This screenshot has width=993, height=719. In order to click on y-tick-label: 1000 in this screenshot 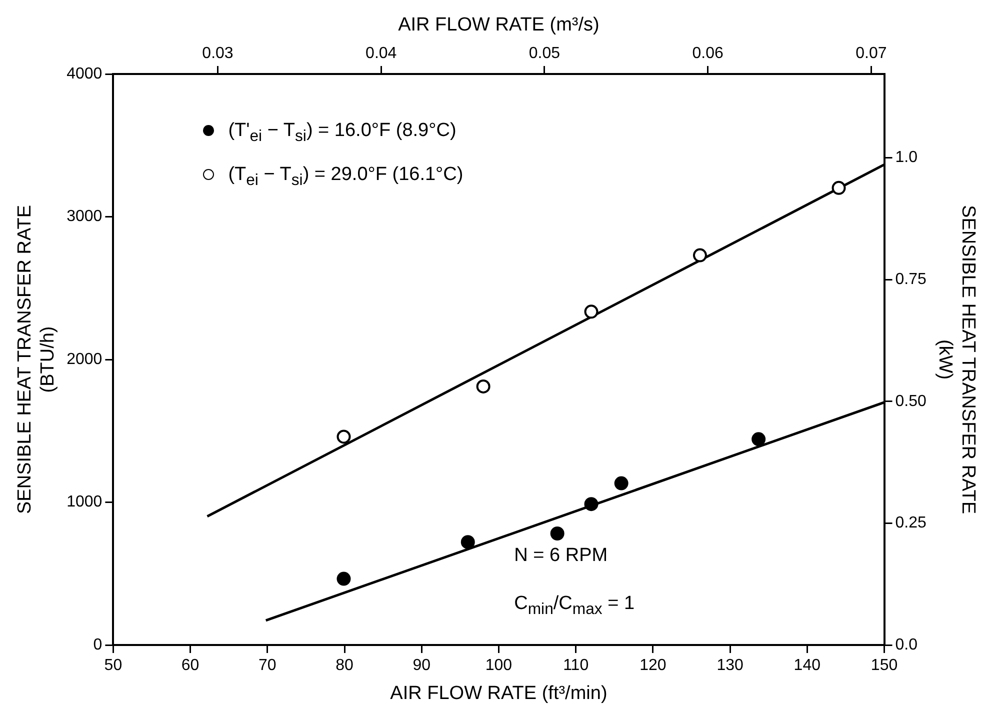, I will do `click(84, 502)`.